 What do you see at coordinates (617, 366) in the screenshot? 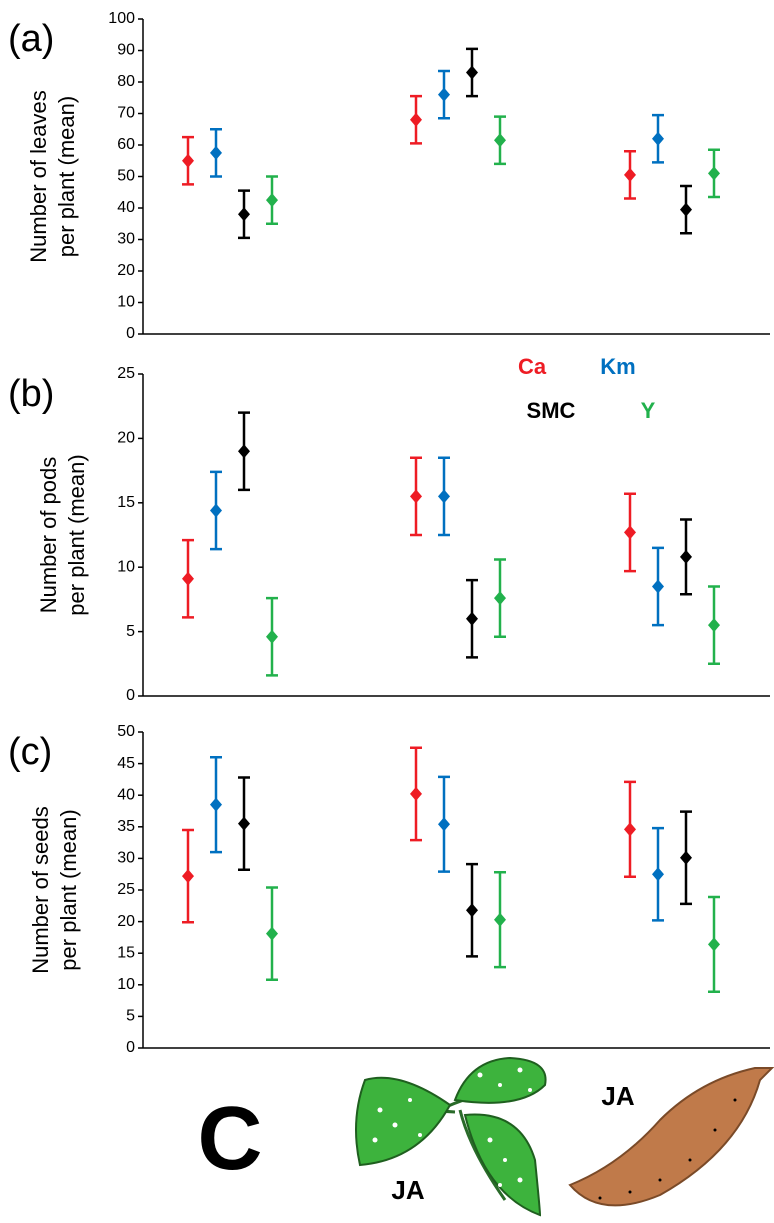
I see `legend-entry: Km` at bounding box center [617, 366].